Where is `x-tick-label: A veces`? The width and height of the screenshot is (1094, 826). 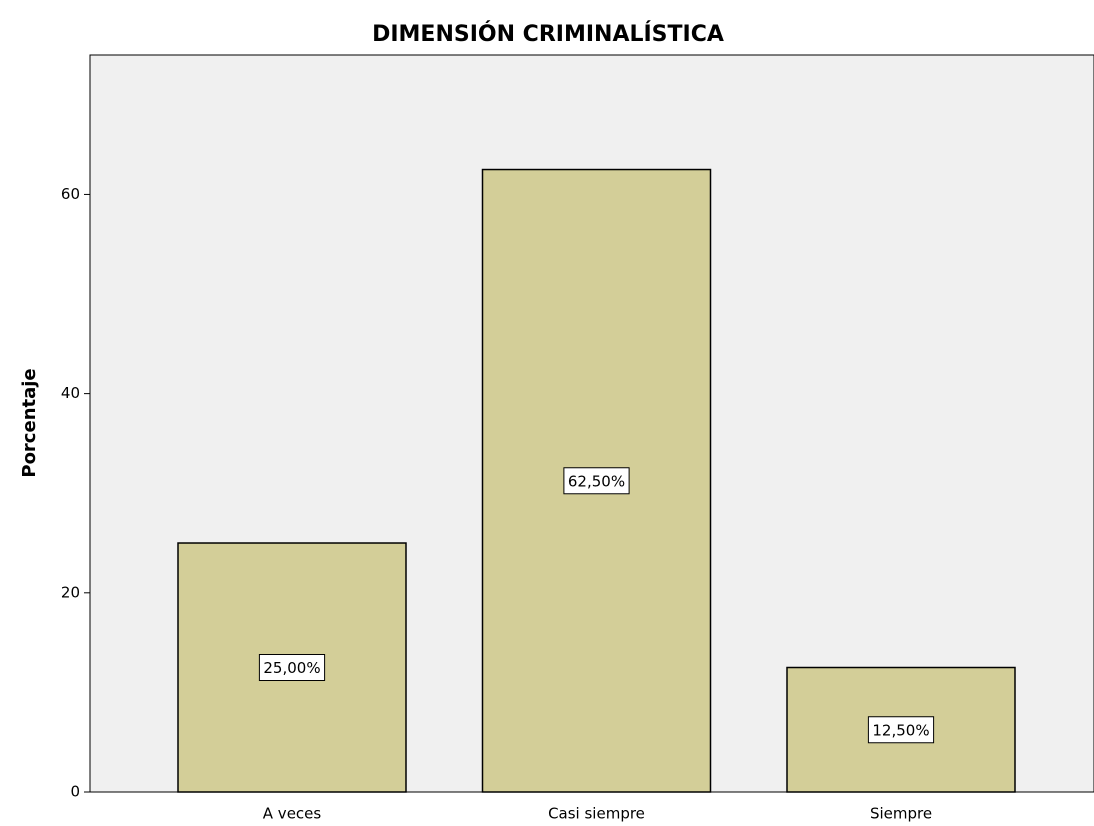
x-tick-label: A veces is located at coordinates (292, 814).